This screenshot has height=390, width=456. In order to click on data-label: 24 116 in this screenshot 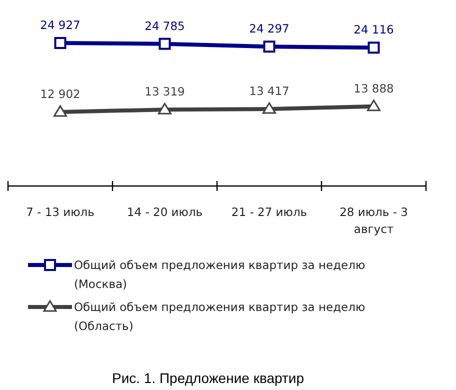, I will do `click(374, 29)`.